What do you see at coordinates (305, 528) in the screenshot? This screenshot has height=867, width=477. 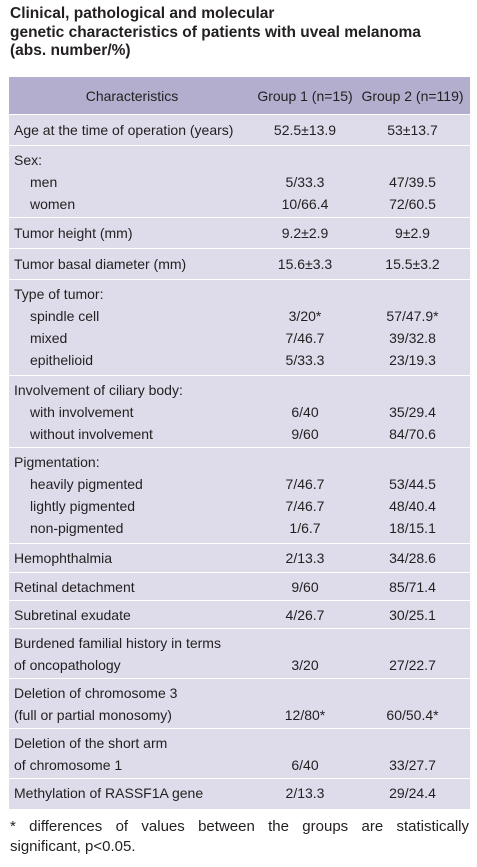 I see `group1-value: 1/6.7` at bounding box center [305, 528].